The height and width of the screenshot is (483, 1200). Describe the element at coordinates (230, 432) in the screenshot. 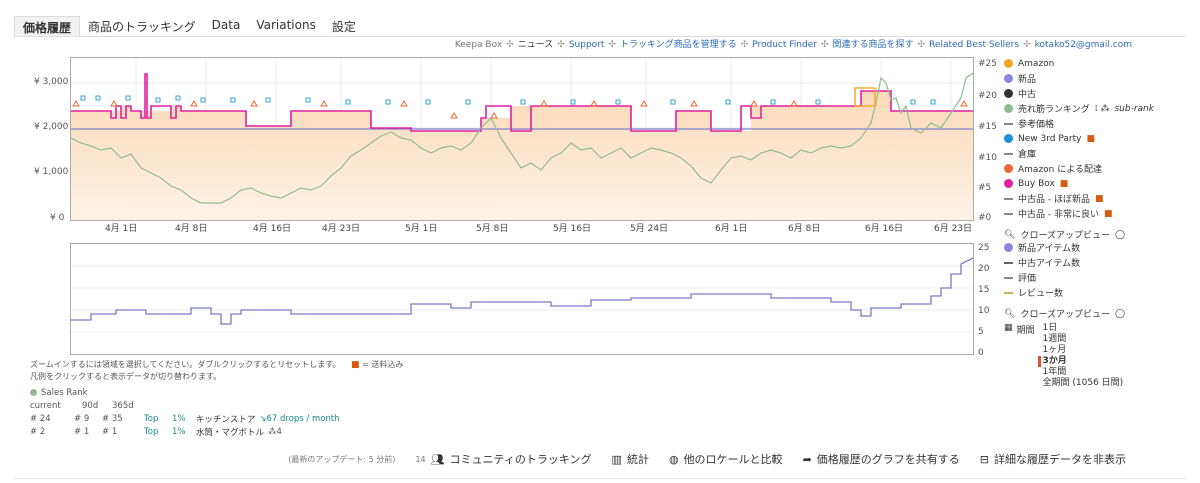

I see `rank-category: 水筒・マグボトル` at that location.